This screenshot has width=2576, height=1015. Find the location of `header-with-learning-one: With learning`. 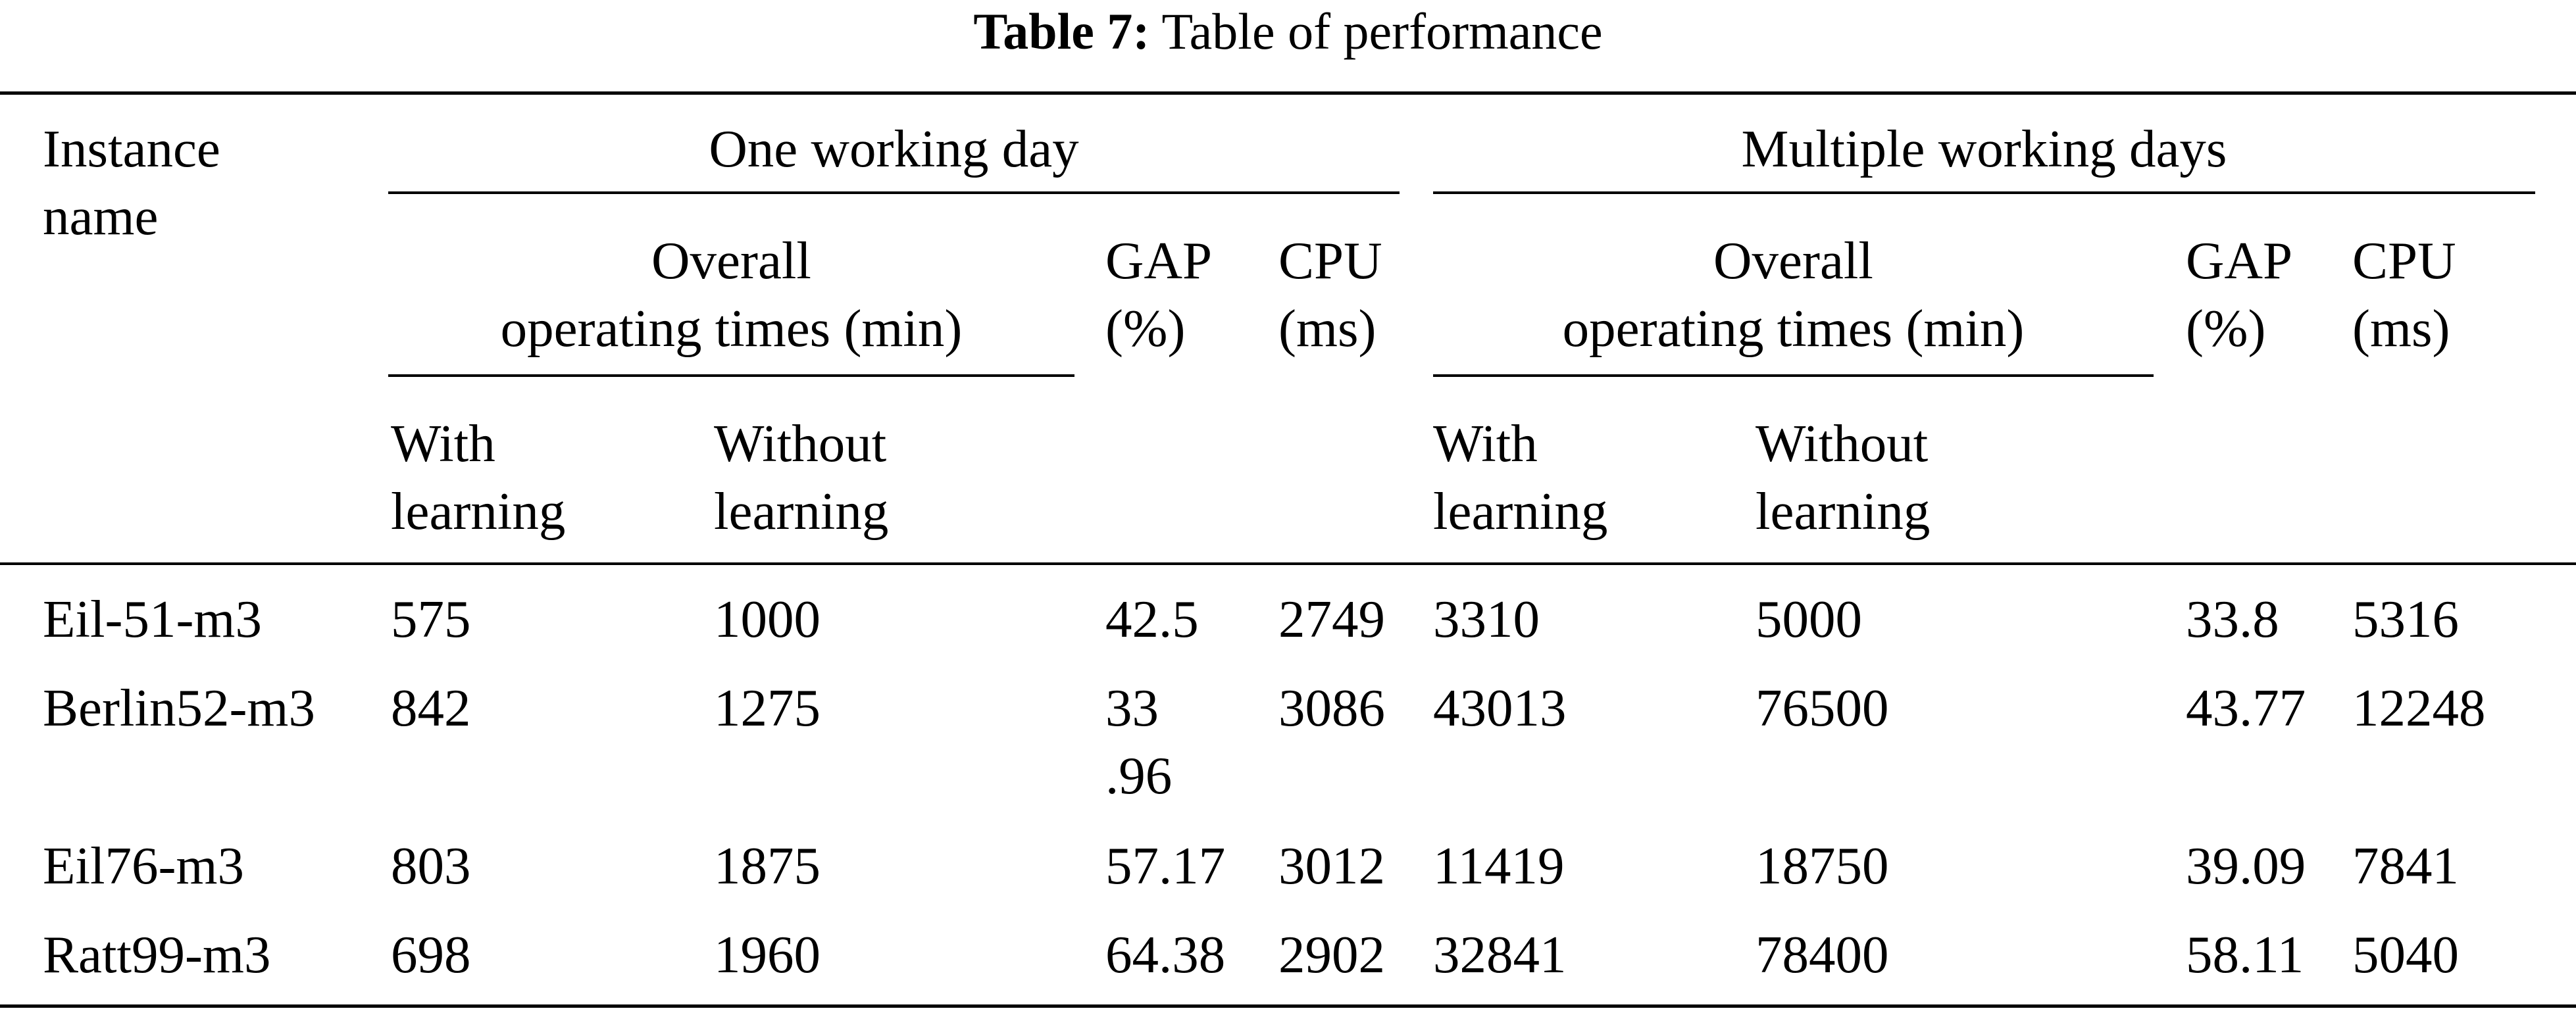

header-with-learning-one: With learning is located at coordinates (479, 477).